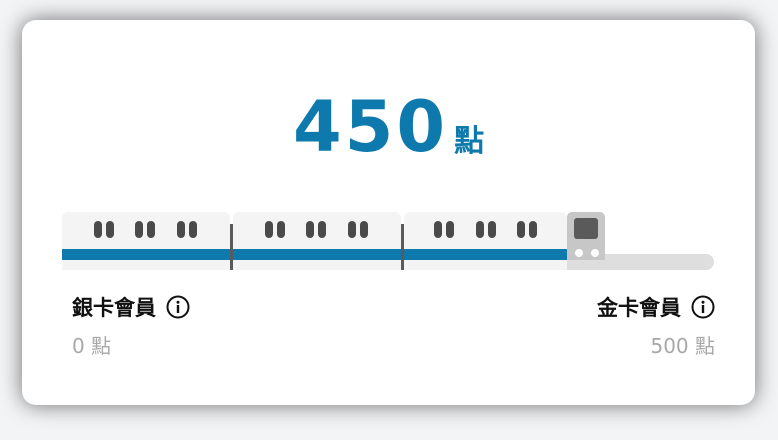  I want to click on gold-tier-label: 金卡會員, so click(639, 308).